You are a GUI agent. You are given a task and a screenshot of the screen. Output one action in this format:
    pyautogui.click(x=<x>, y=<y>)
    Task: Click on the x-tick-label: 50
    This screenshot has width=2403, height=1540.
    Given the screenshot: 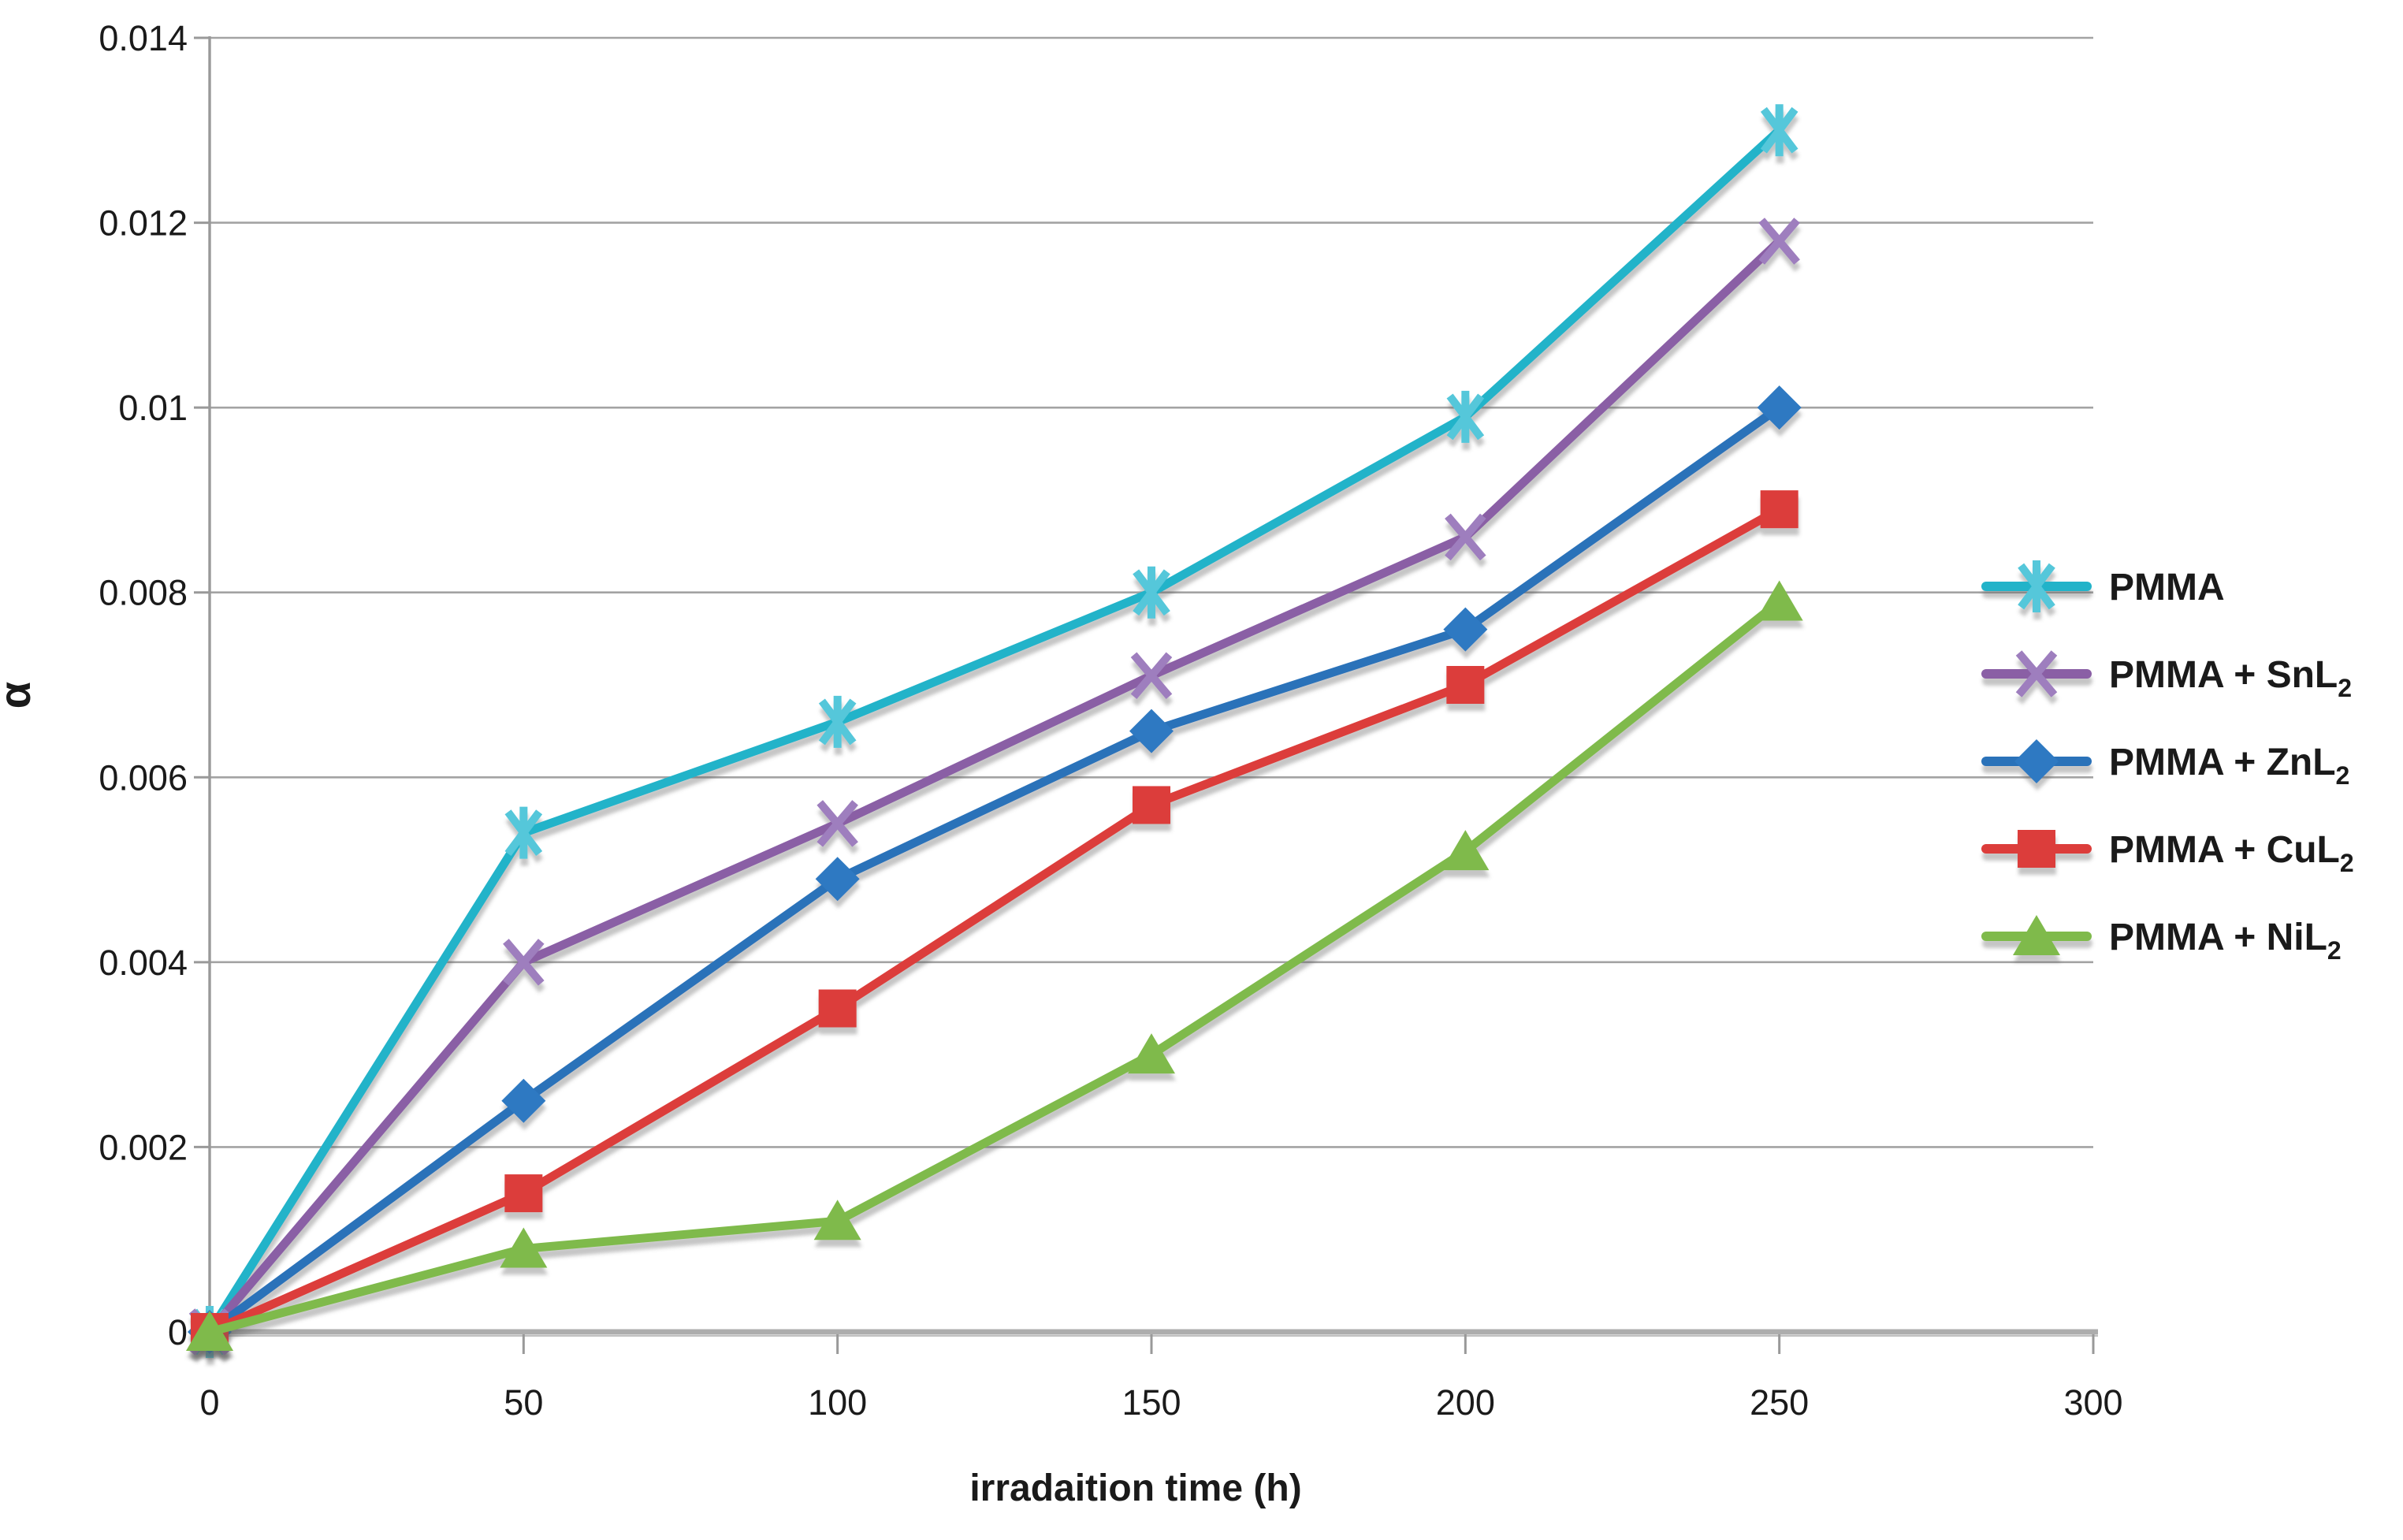 What is the action you would take?
    pyautogui.click(x=523, y=1402)
    